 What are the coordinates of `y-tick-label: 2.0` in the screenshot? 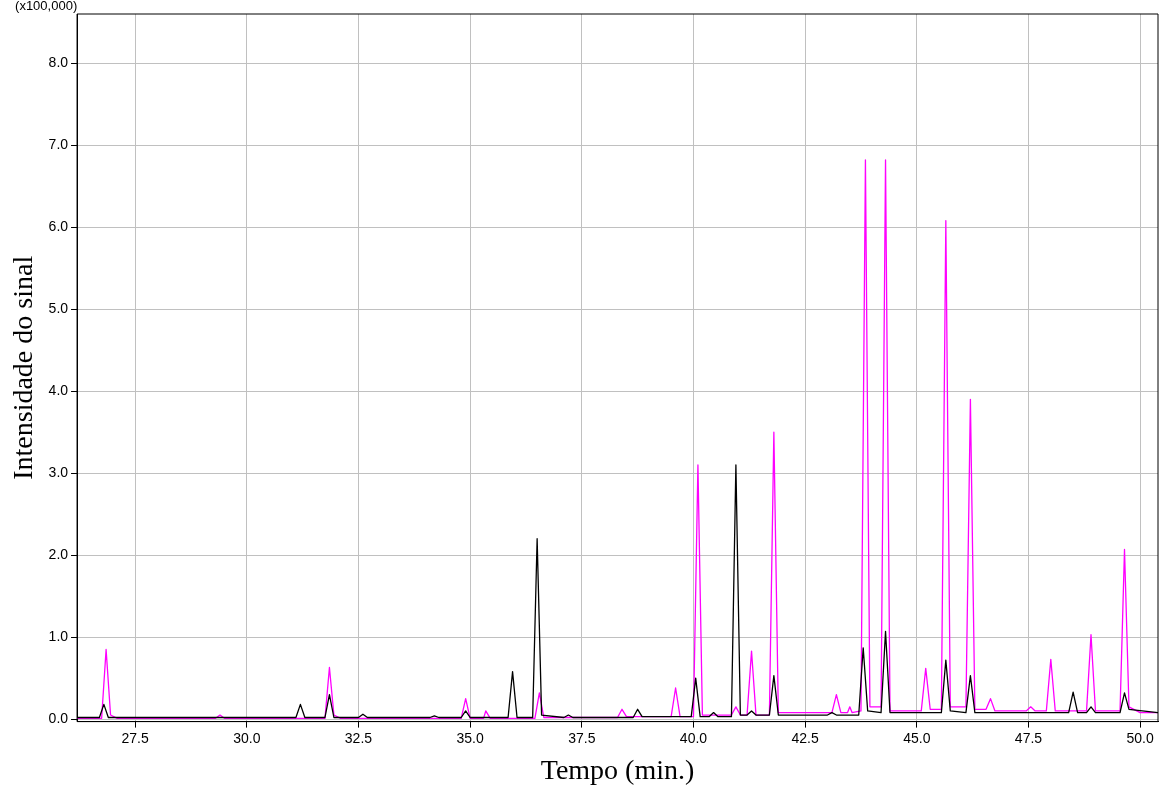 It's located at (58, 554).